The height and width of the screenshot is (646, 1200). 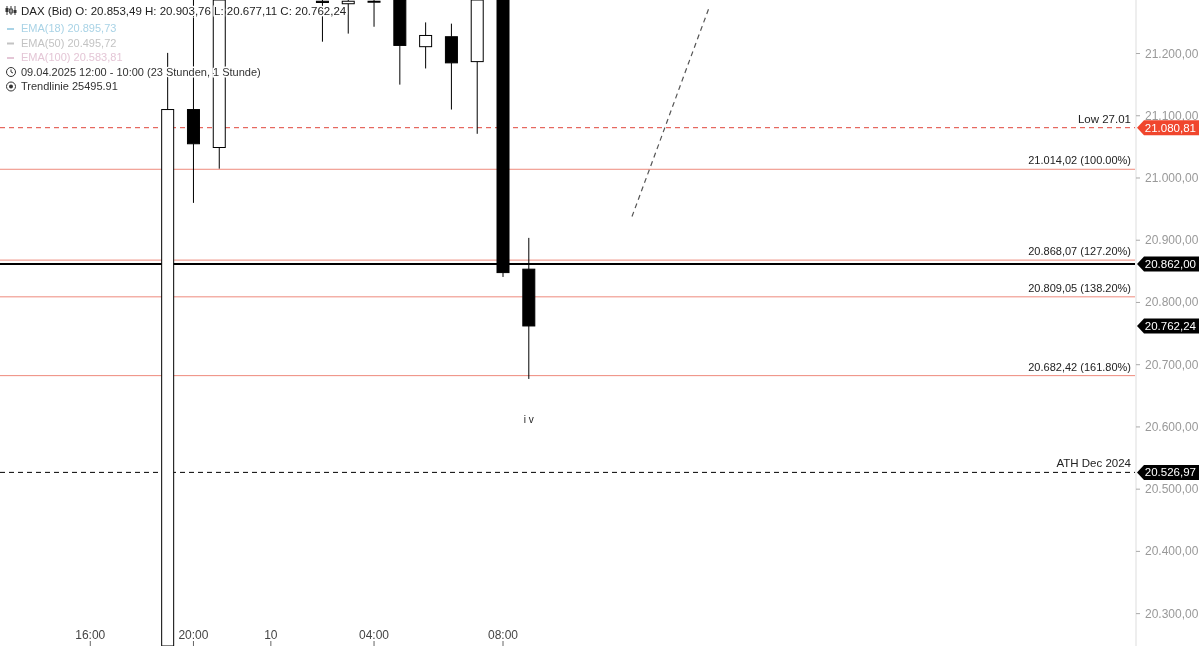 I want to click on y-tick-label: 21.100,00, so click(x=1172, y=115).